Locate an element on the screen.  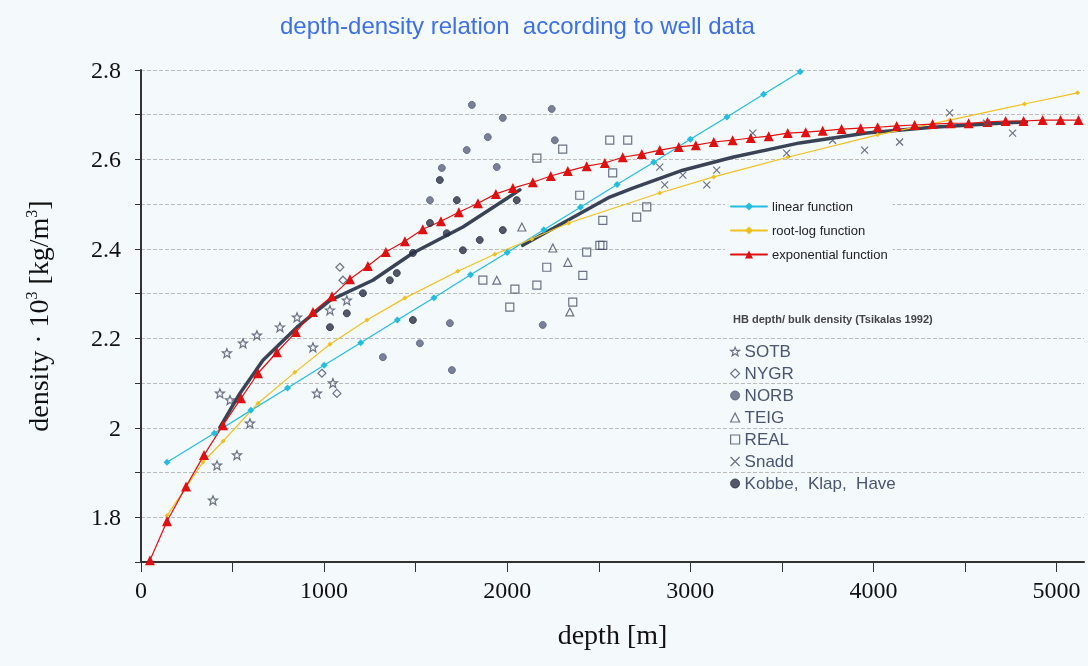
legend-title: HB depth/ bulk density (Tsikalas 1992) is located at coordinates (833, 318).